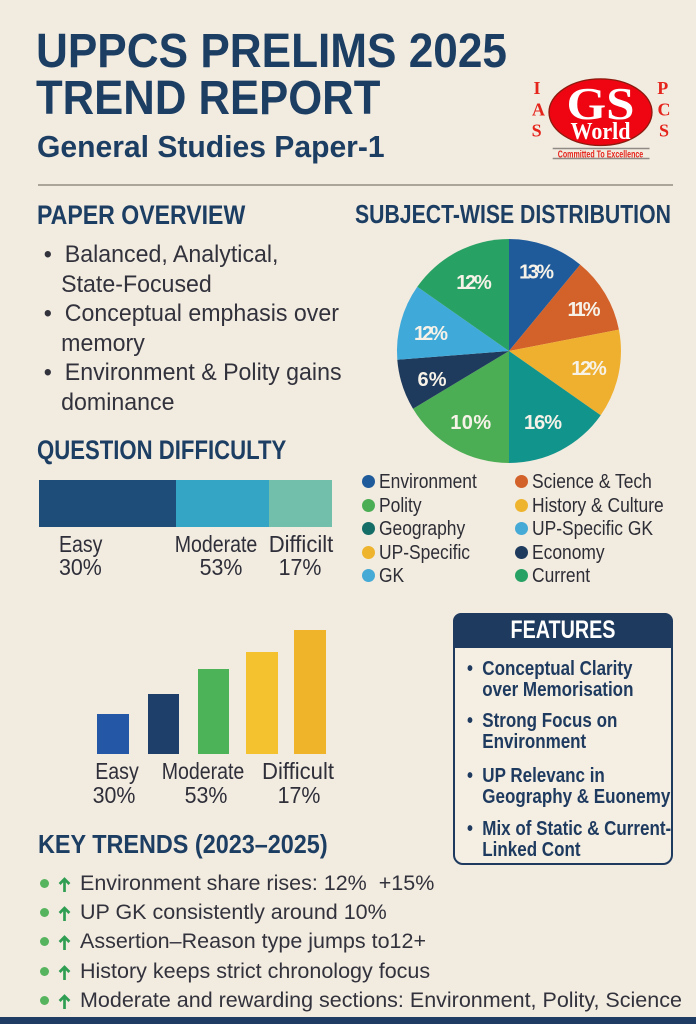  Describe the element at coordinates (538, 109) in the screenshot. I see `svg-text: A` at that location.